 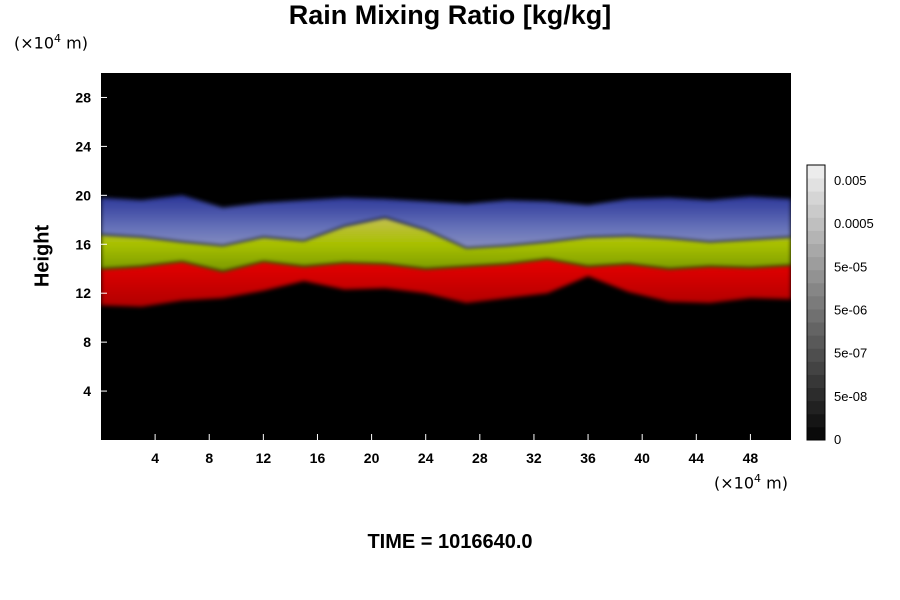 I want to click on colorbar-tick-label: 5e-08, so click(x=850, y=396).